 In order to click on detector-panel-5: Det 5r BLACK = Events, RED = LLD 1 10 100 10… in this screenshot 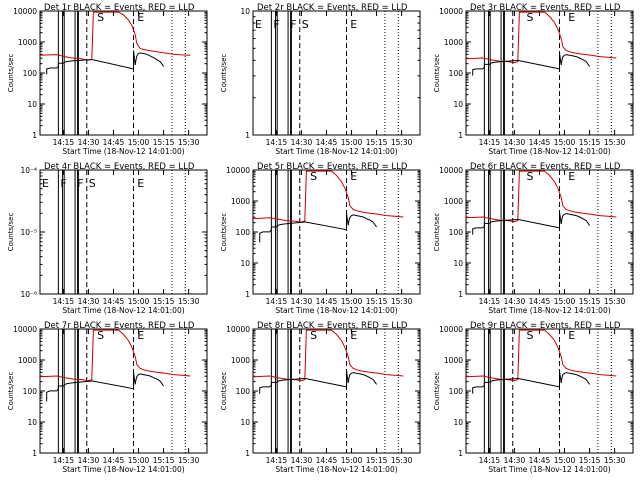, I will do `click(320, 238)`.